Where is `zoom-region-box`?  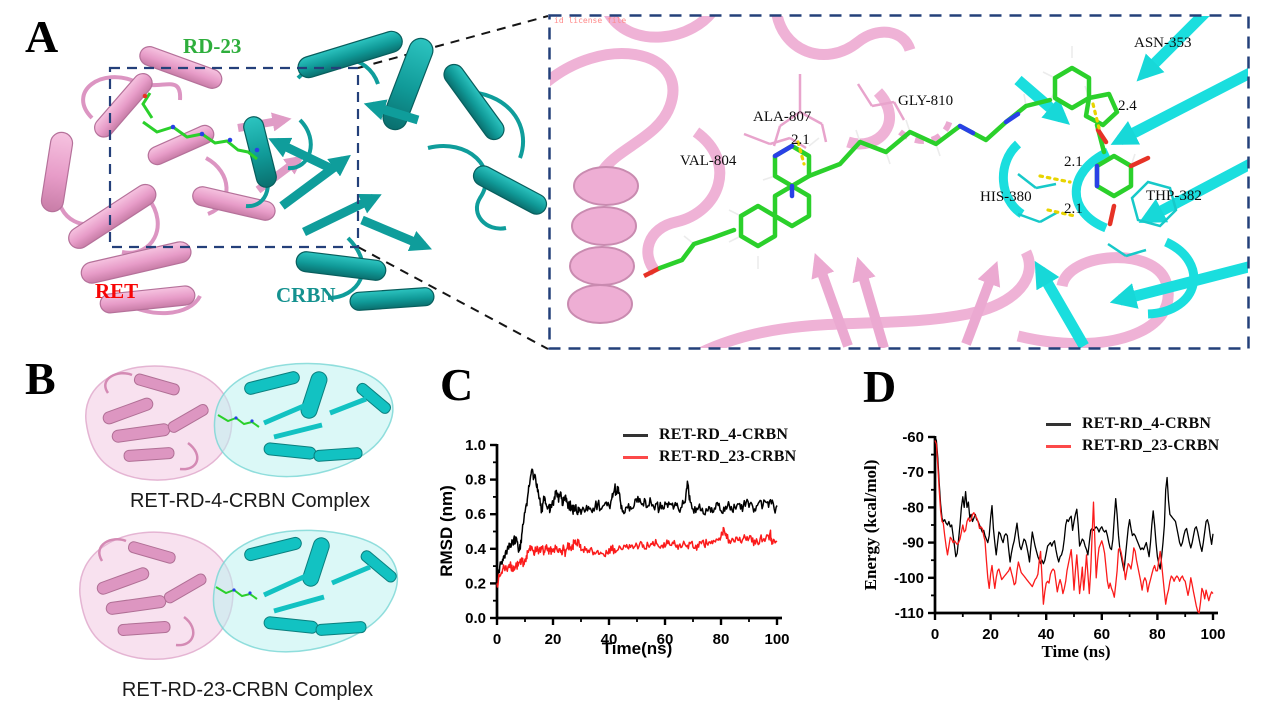 zoom-region-box is located at coordinates (234, 157).